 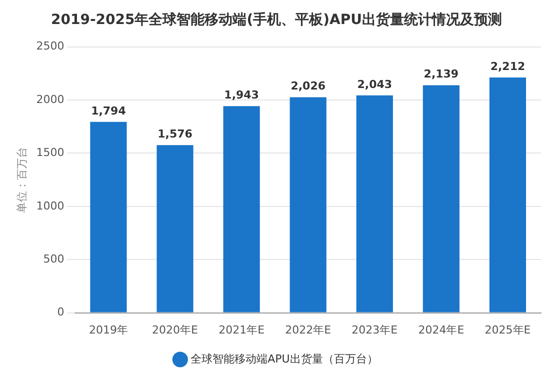 What do you see at coordinates (441, 329) in the screenshot?
I see `x-tick-label: 2024年E` at bounding box center [441, 329].